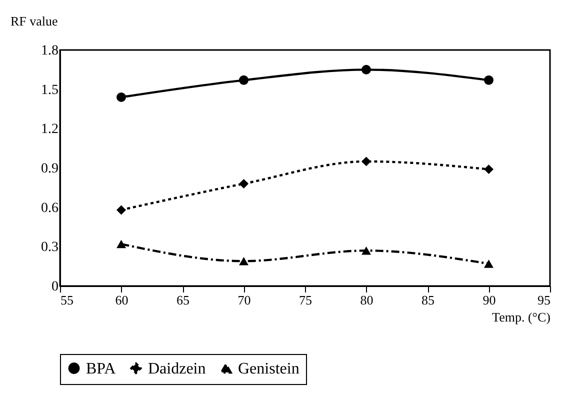 The width and height of the screenshot is (574, 402). Describe the element at coordinates (244, 300) in the screenshot. I see `x-tick-label: 70` at that location.